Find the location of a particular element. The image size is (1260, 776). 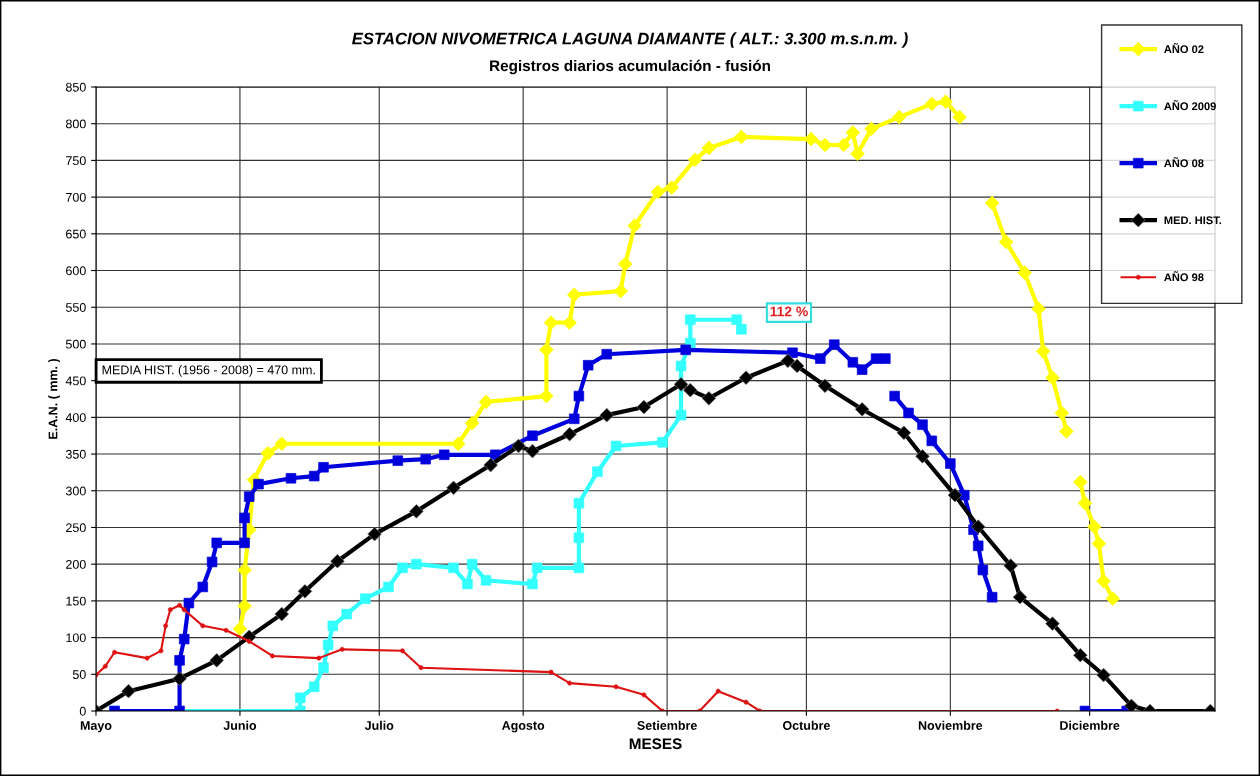

x-tick-label: Mayo is located at coordinates (96, 727).